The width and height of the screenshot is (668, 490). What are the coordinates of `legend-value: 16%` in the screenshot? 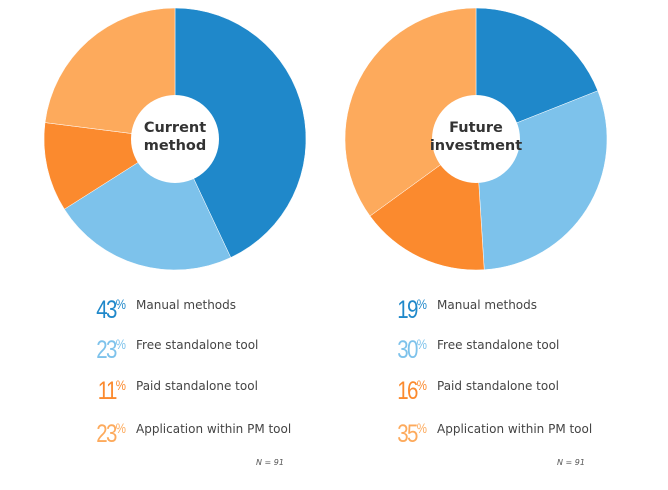 It's located at (412, 391).